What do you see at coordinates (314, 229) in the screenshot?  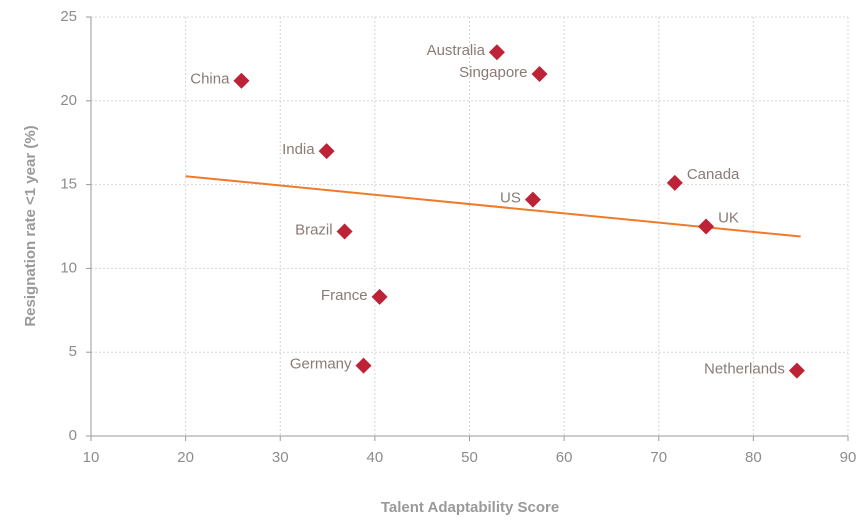 I see `point-label: Brazil` at bounding box center [314, 229].